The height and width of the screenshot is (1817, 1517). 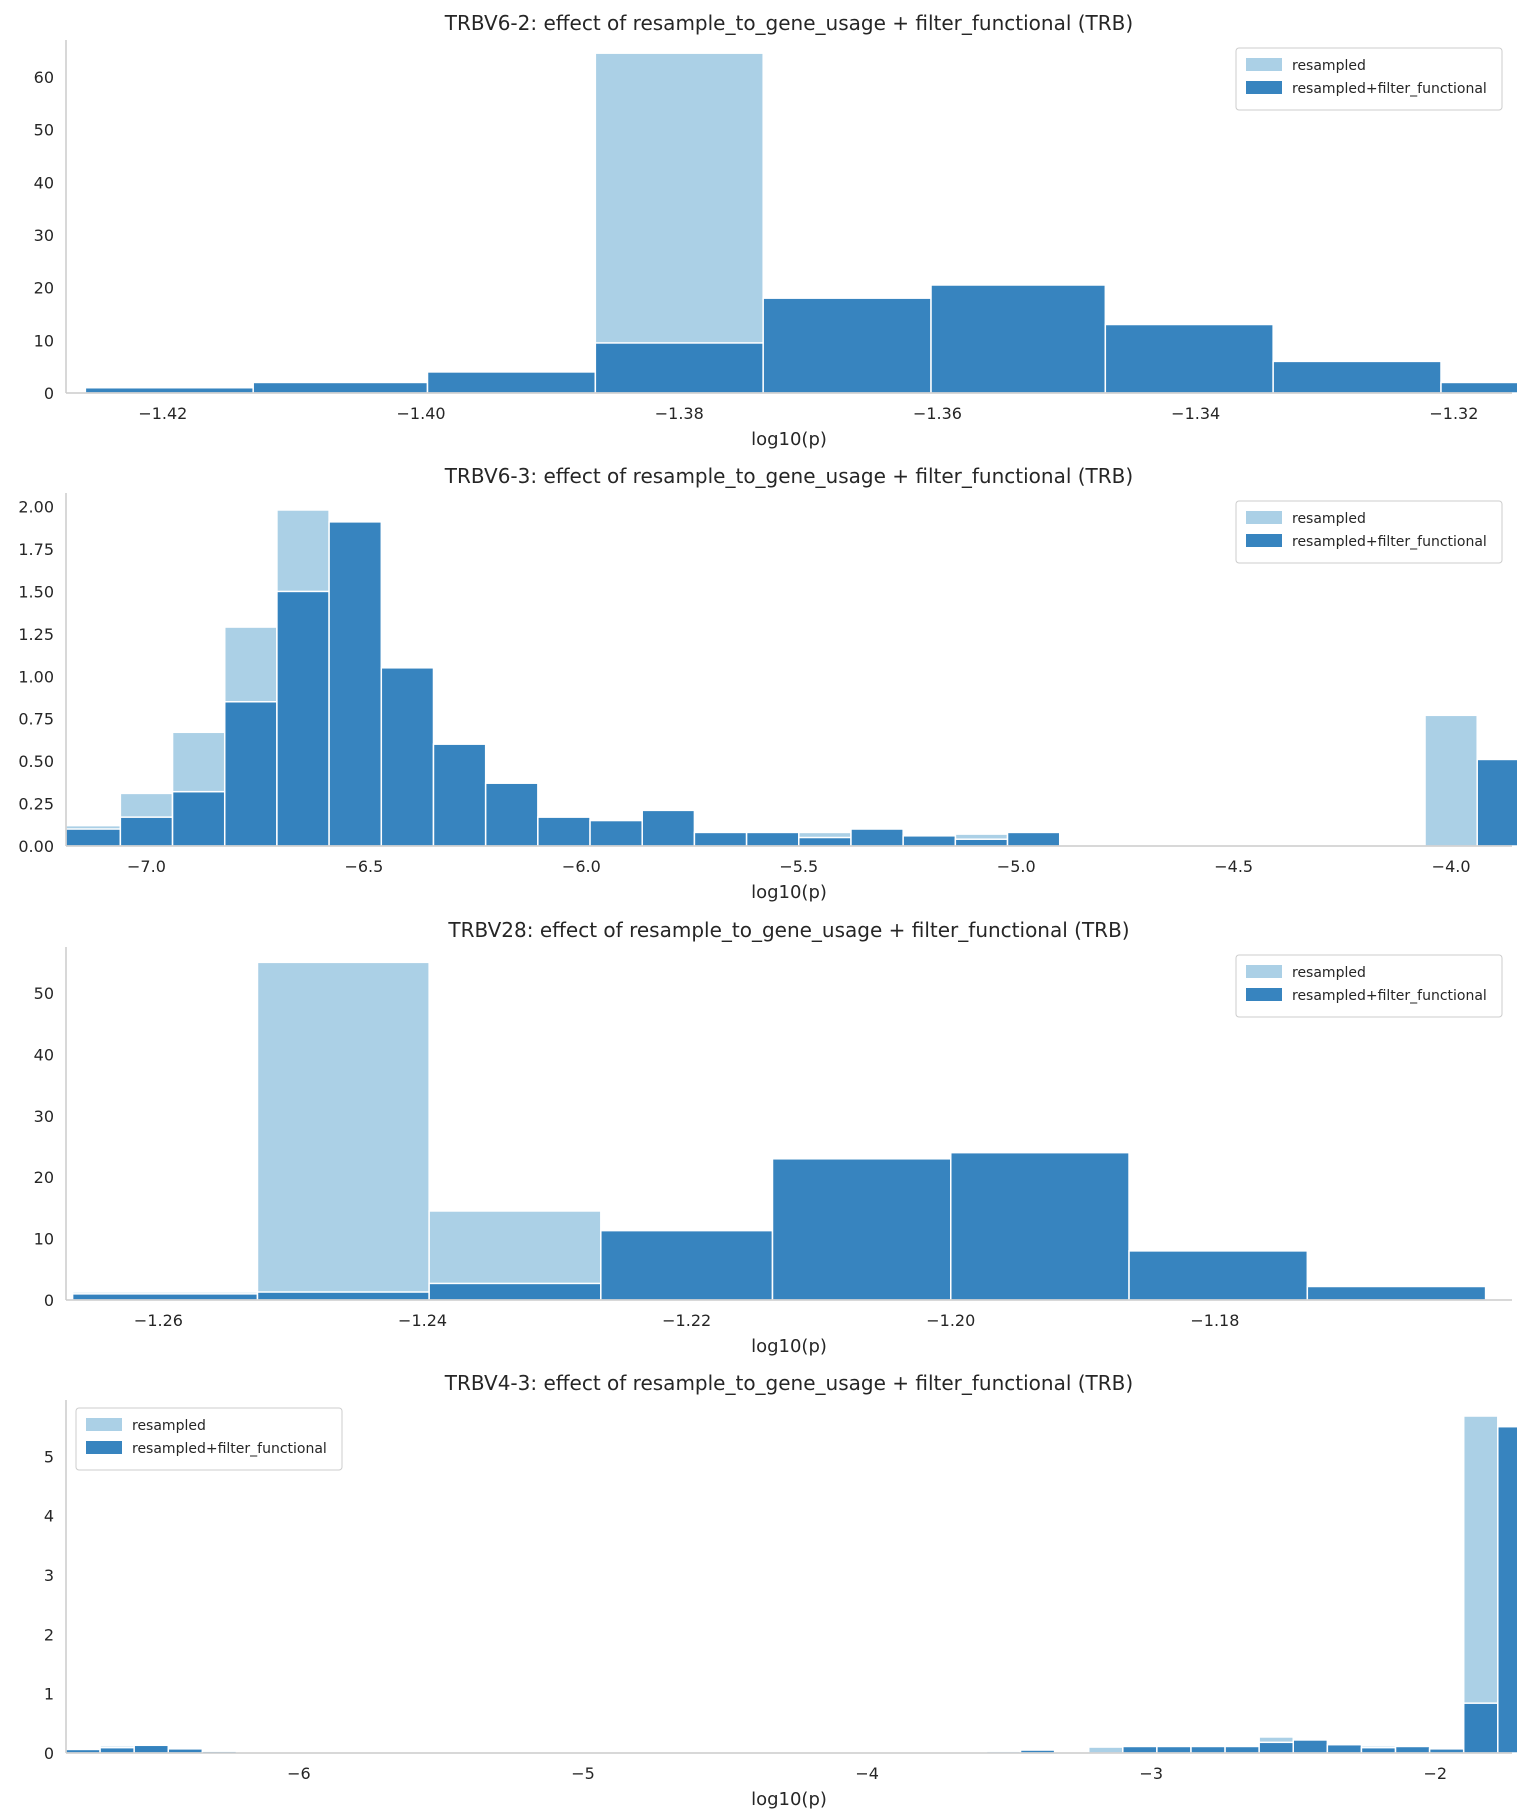 I want to click on x-tick-label: −6.5, so click(x=363, y=866).